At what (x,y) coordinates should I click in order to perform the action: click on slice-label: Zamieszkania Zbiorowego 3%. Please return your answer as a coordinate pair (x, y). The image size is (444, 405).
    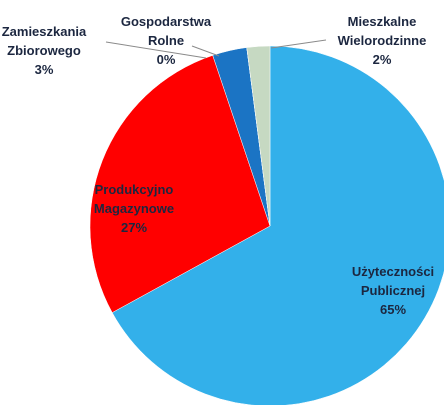
    Looking at the image, I should click on (47, 50).